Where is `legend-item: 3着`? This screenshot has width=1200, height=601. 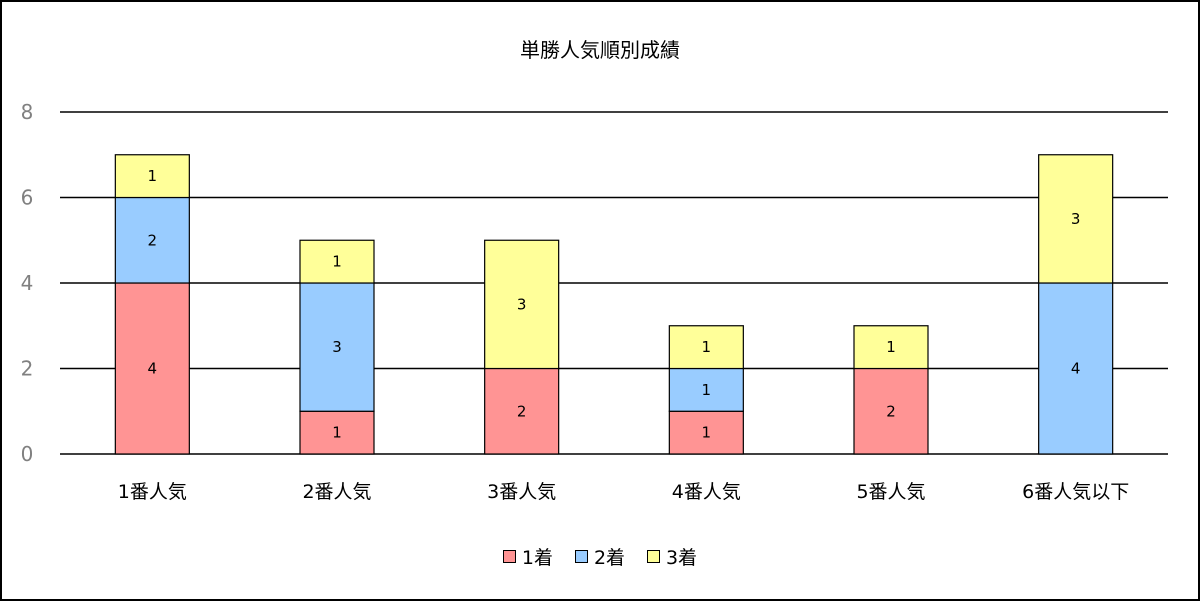
legend-item: 3着 is located at coordinates (672, 556).